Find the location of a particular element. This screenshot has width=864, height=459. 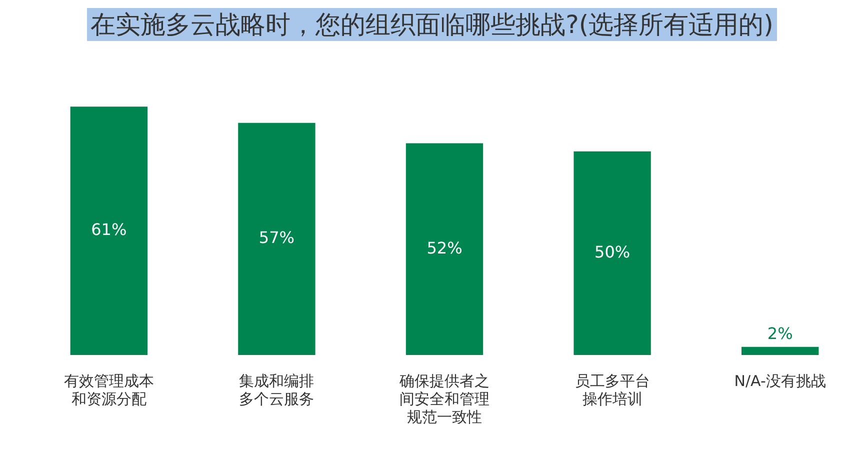

x-tick-label: 员工多平台操作培训 is located at coordinates (612, 390).